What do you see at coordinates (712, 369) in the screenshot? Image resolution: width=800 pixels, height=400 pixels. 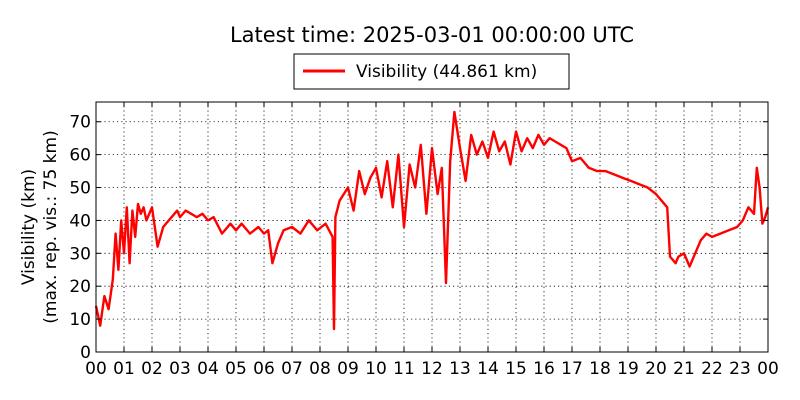 I see `x-tick-label: 22` at bounding box center [712, 369].